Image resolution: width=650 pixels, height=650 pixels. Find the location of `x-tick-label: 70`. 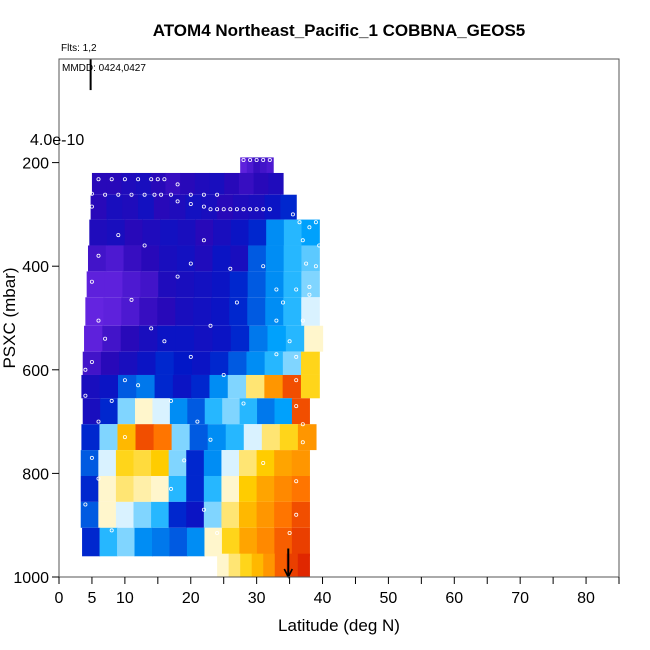

x-tick-label: 70 is located at coordinates (520, 598).